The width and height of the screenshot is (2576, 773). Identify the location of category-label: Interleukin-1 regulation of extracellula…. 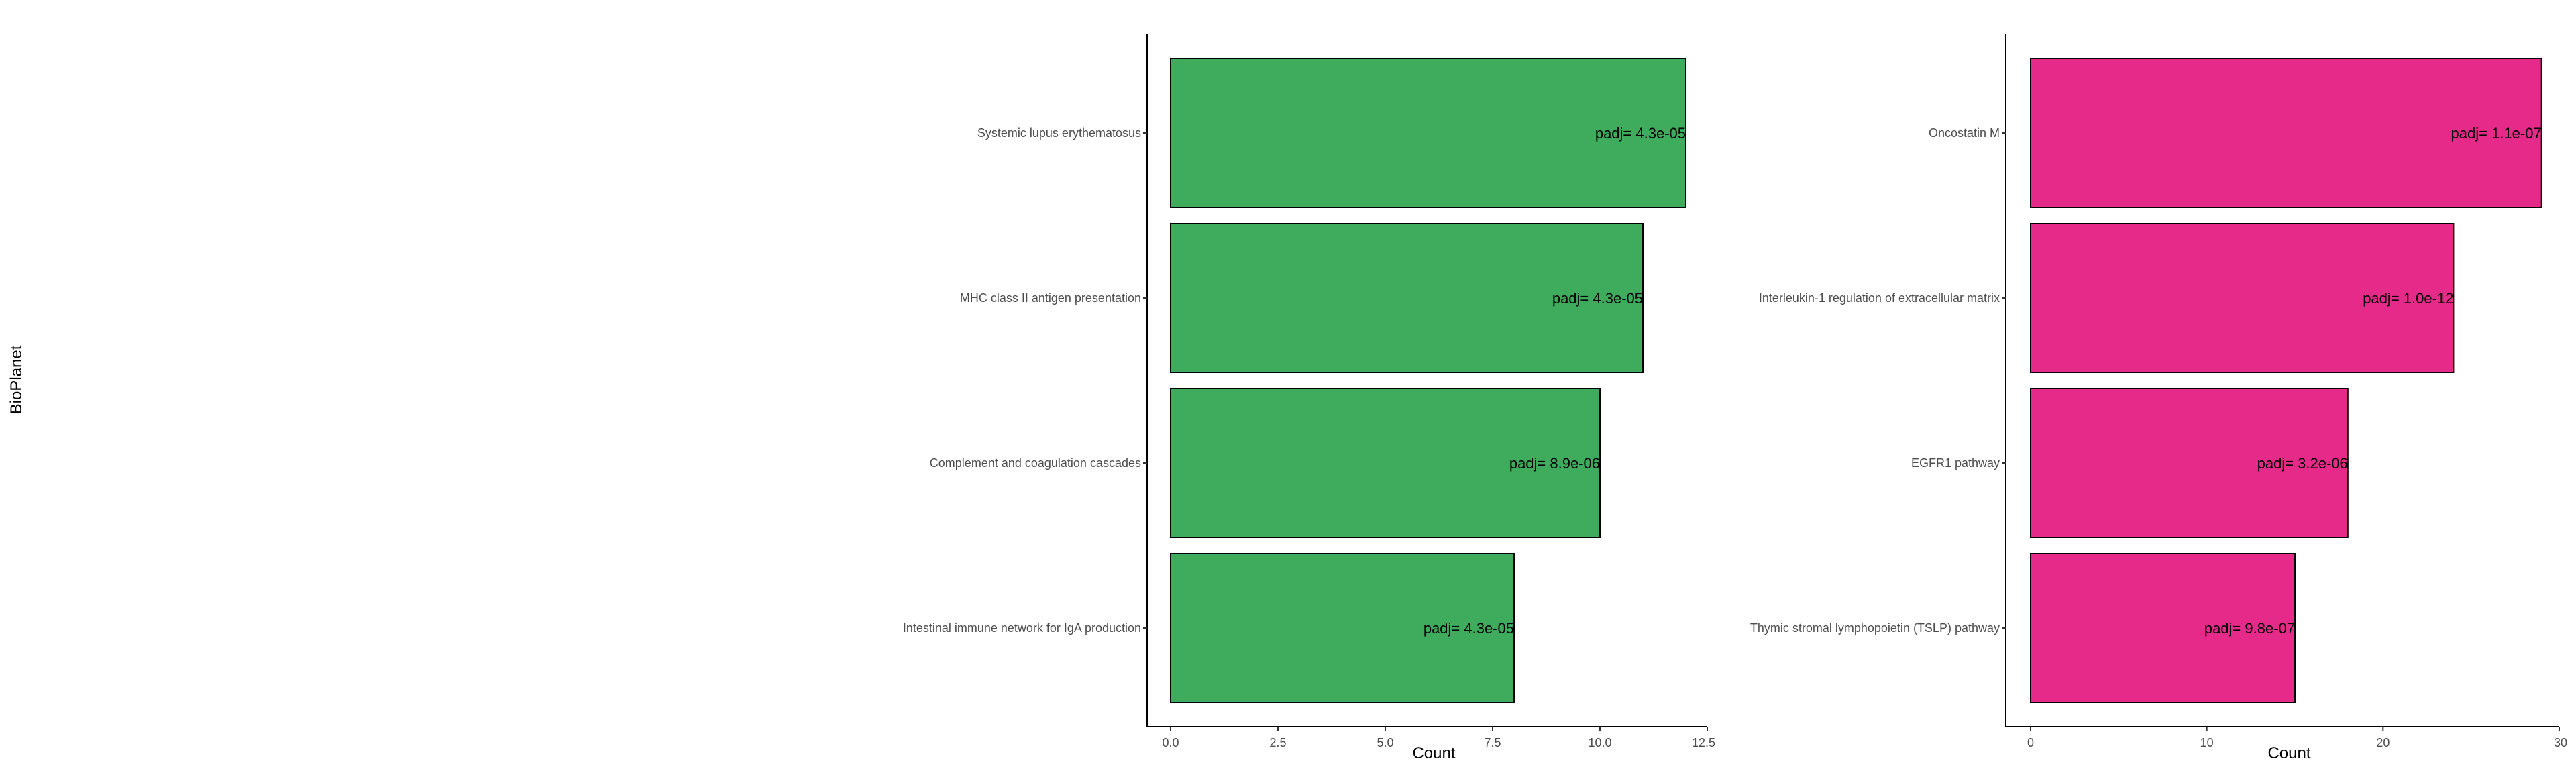
(1879, 298).